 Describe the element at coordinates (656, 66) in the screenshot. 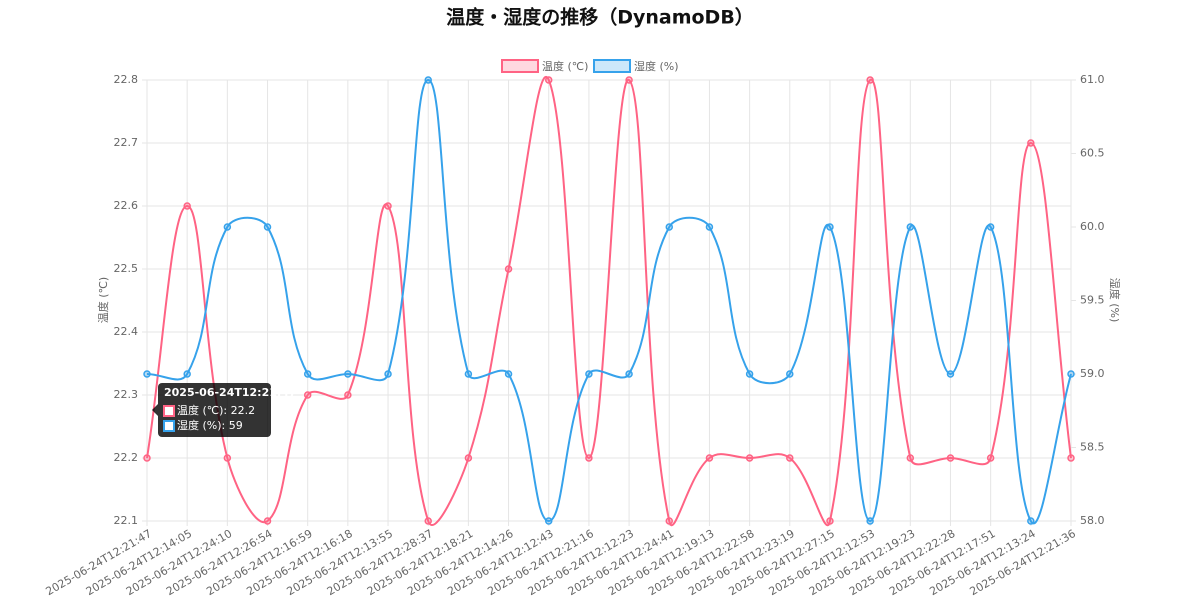

I see `legend-label: 湿度 (%)` at that location.